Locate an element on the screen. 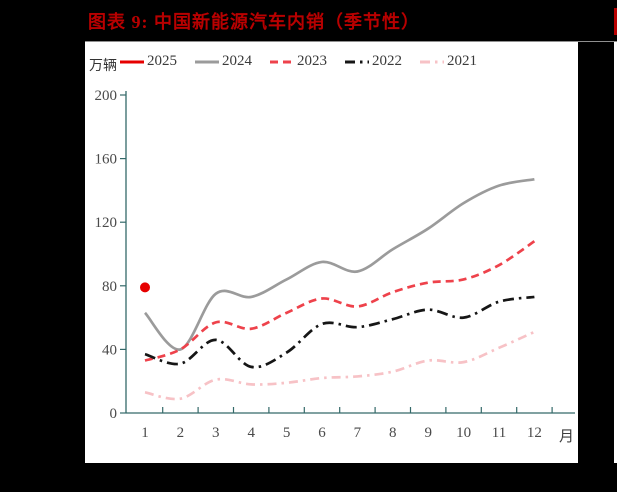  y-axis-unit-label: 万辆 is located at coordinates (103, 66).